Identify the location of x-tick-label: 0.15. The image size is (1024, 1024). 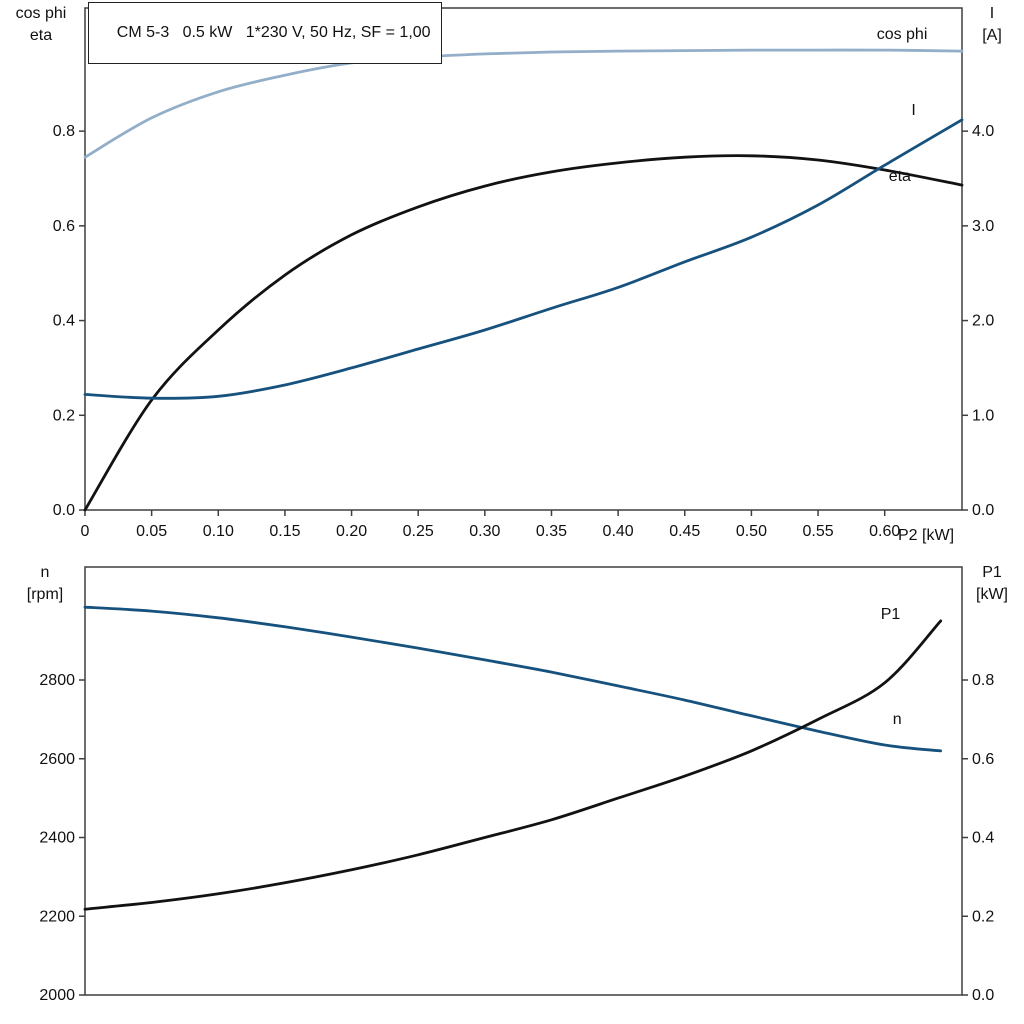
(284, 531).